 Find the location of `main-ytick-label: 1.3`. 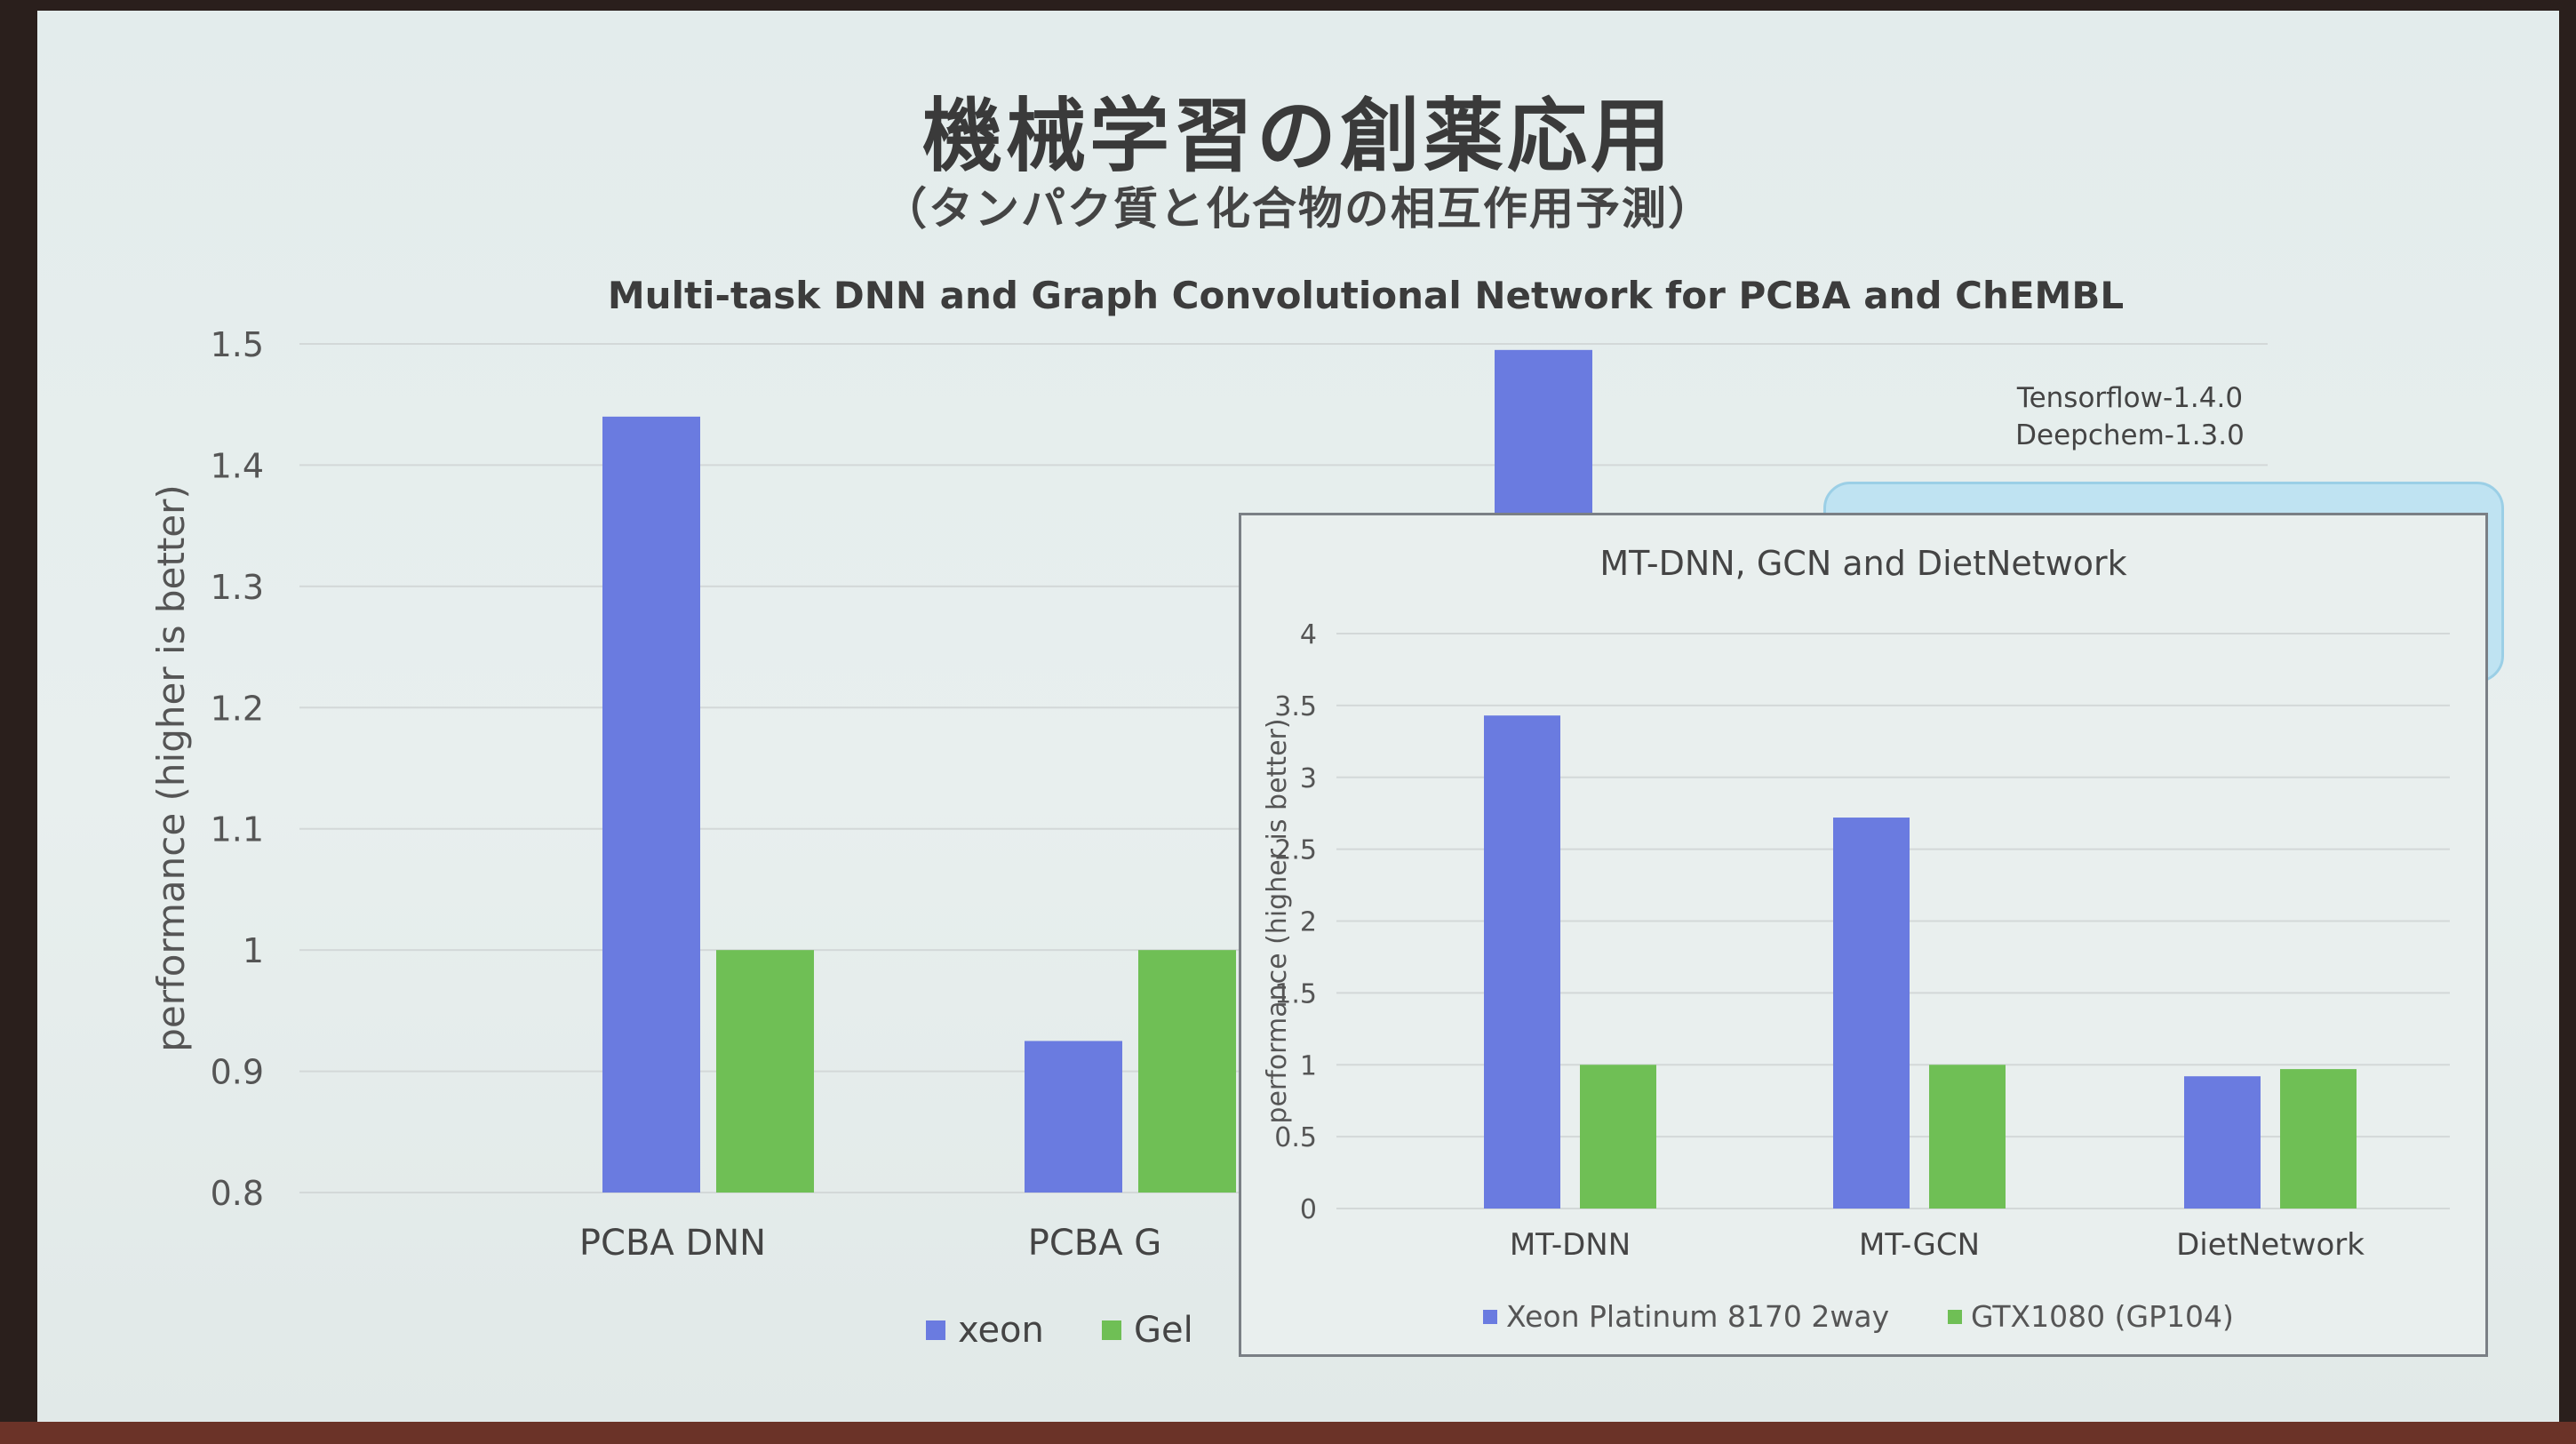

main-ytick-label: 1.3 is located at coordinates (237, 587).